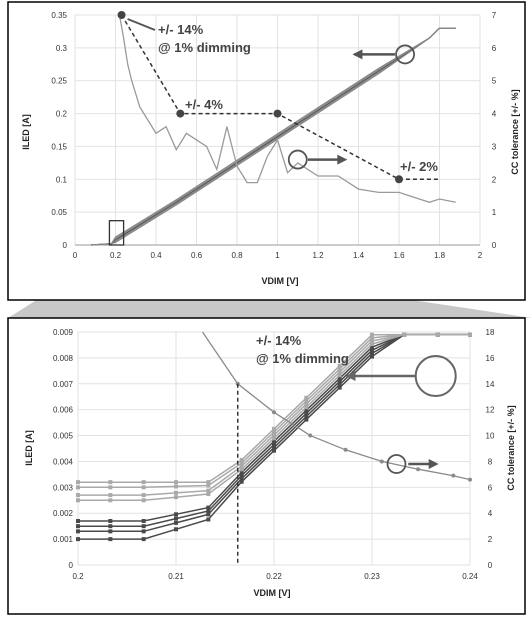  I want to click on top-x-tick-label: 0.8, so click(237, 255).